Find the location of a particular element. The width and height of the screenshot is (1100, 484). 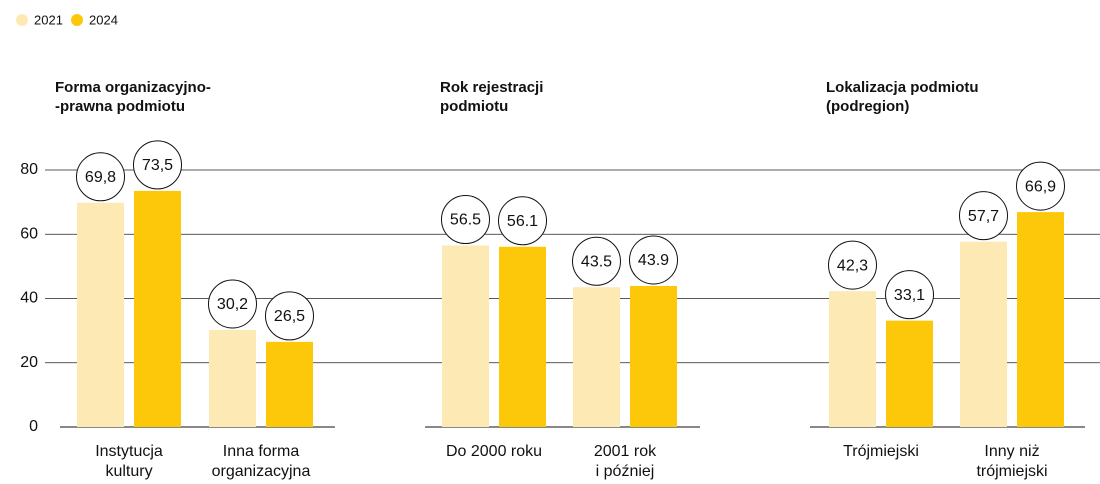

y-tick-label: 40 is located at coordinates (29, 298).